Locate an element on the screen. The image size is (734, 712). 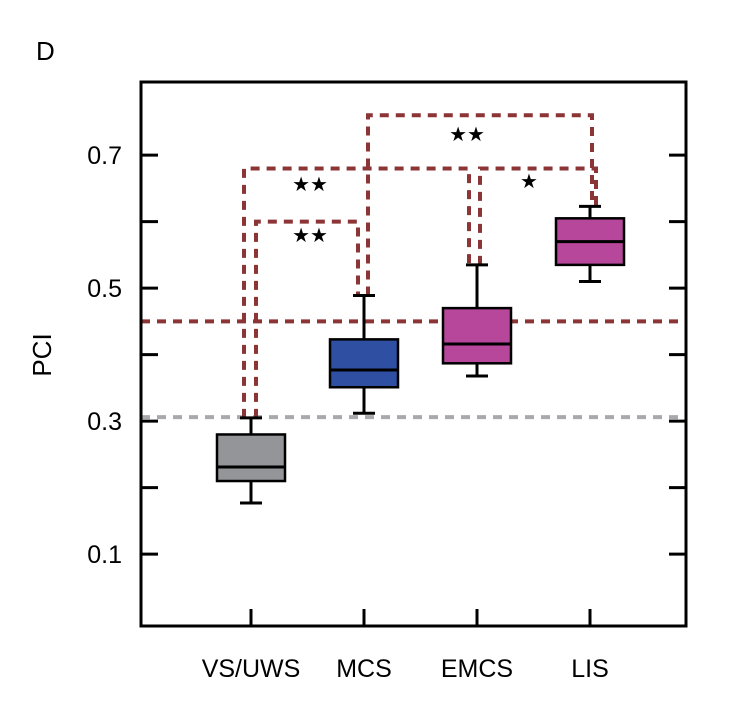
x-tick-label: MCS is located at coordinates (364, 669).